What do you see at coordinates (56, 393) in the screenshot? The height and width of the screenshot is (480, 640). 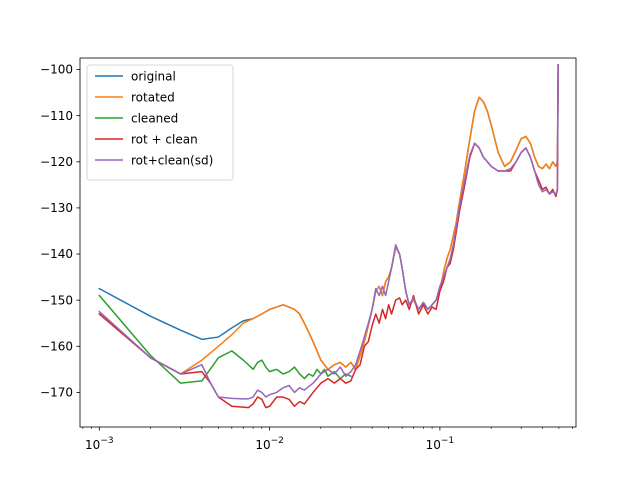 I see `y-tick-label: −170` at bounding box center [56, 393].